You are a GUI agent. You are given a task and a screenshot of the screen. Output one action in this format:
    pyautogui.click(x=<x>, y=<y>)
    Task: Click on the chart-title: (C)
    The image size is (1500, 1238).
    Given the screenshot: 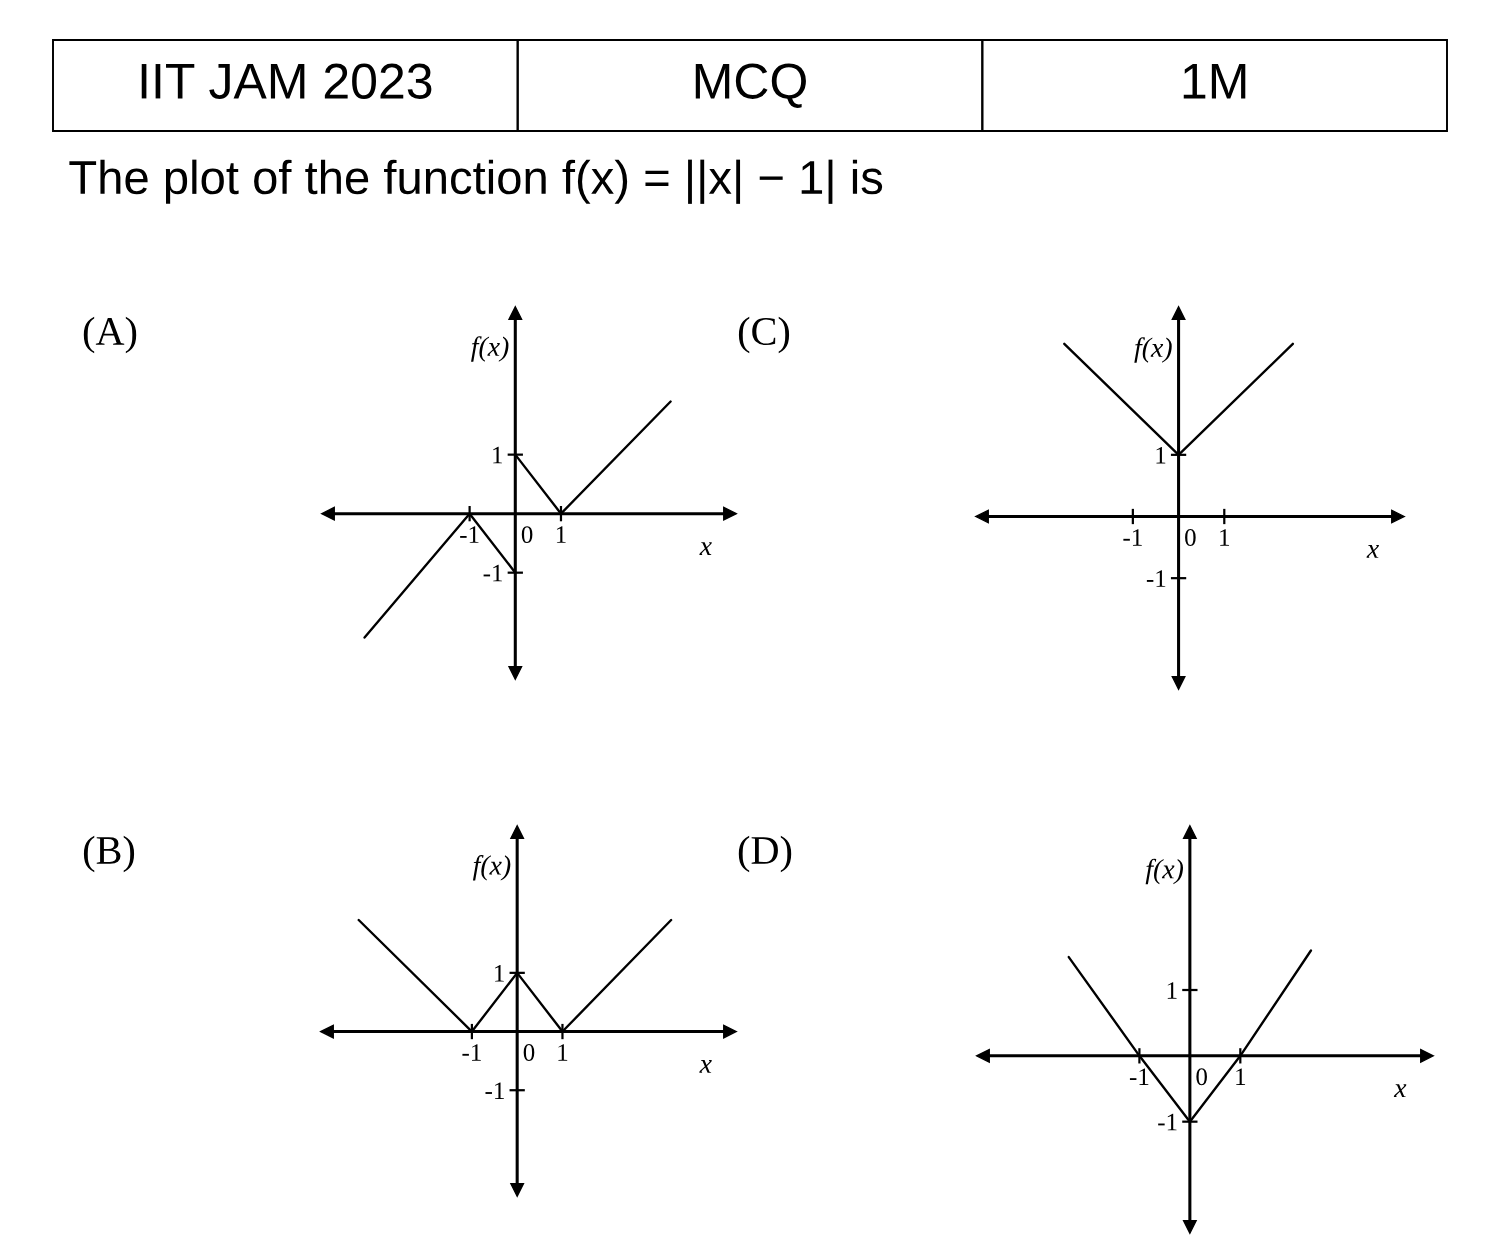 What is the action you would take?
    pyautogui.click(x=764, y=335)
    